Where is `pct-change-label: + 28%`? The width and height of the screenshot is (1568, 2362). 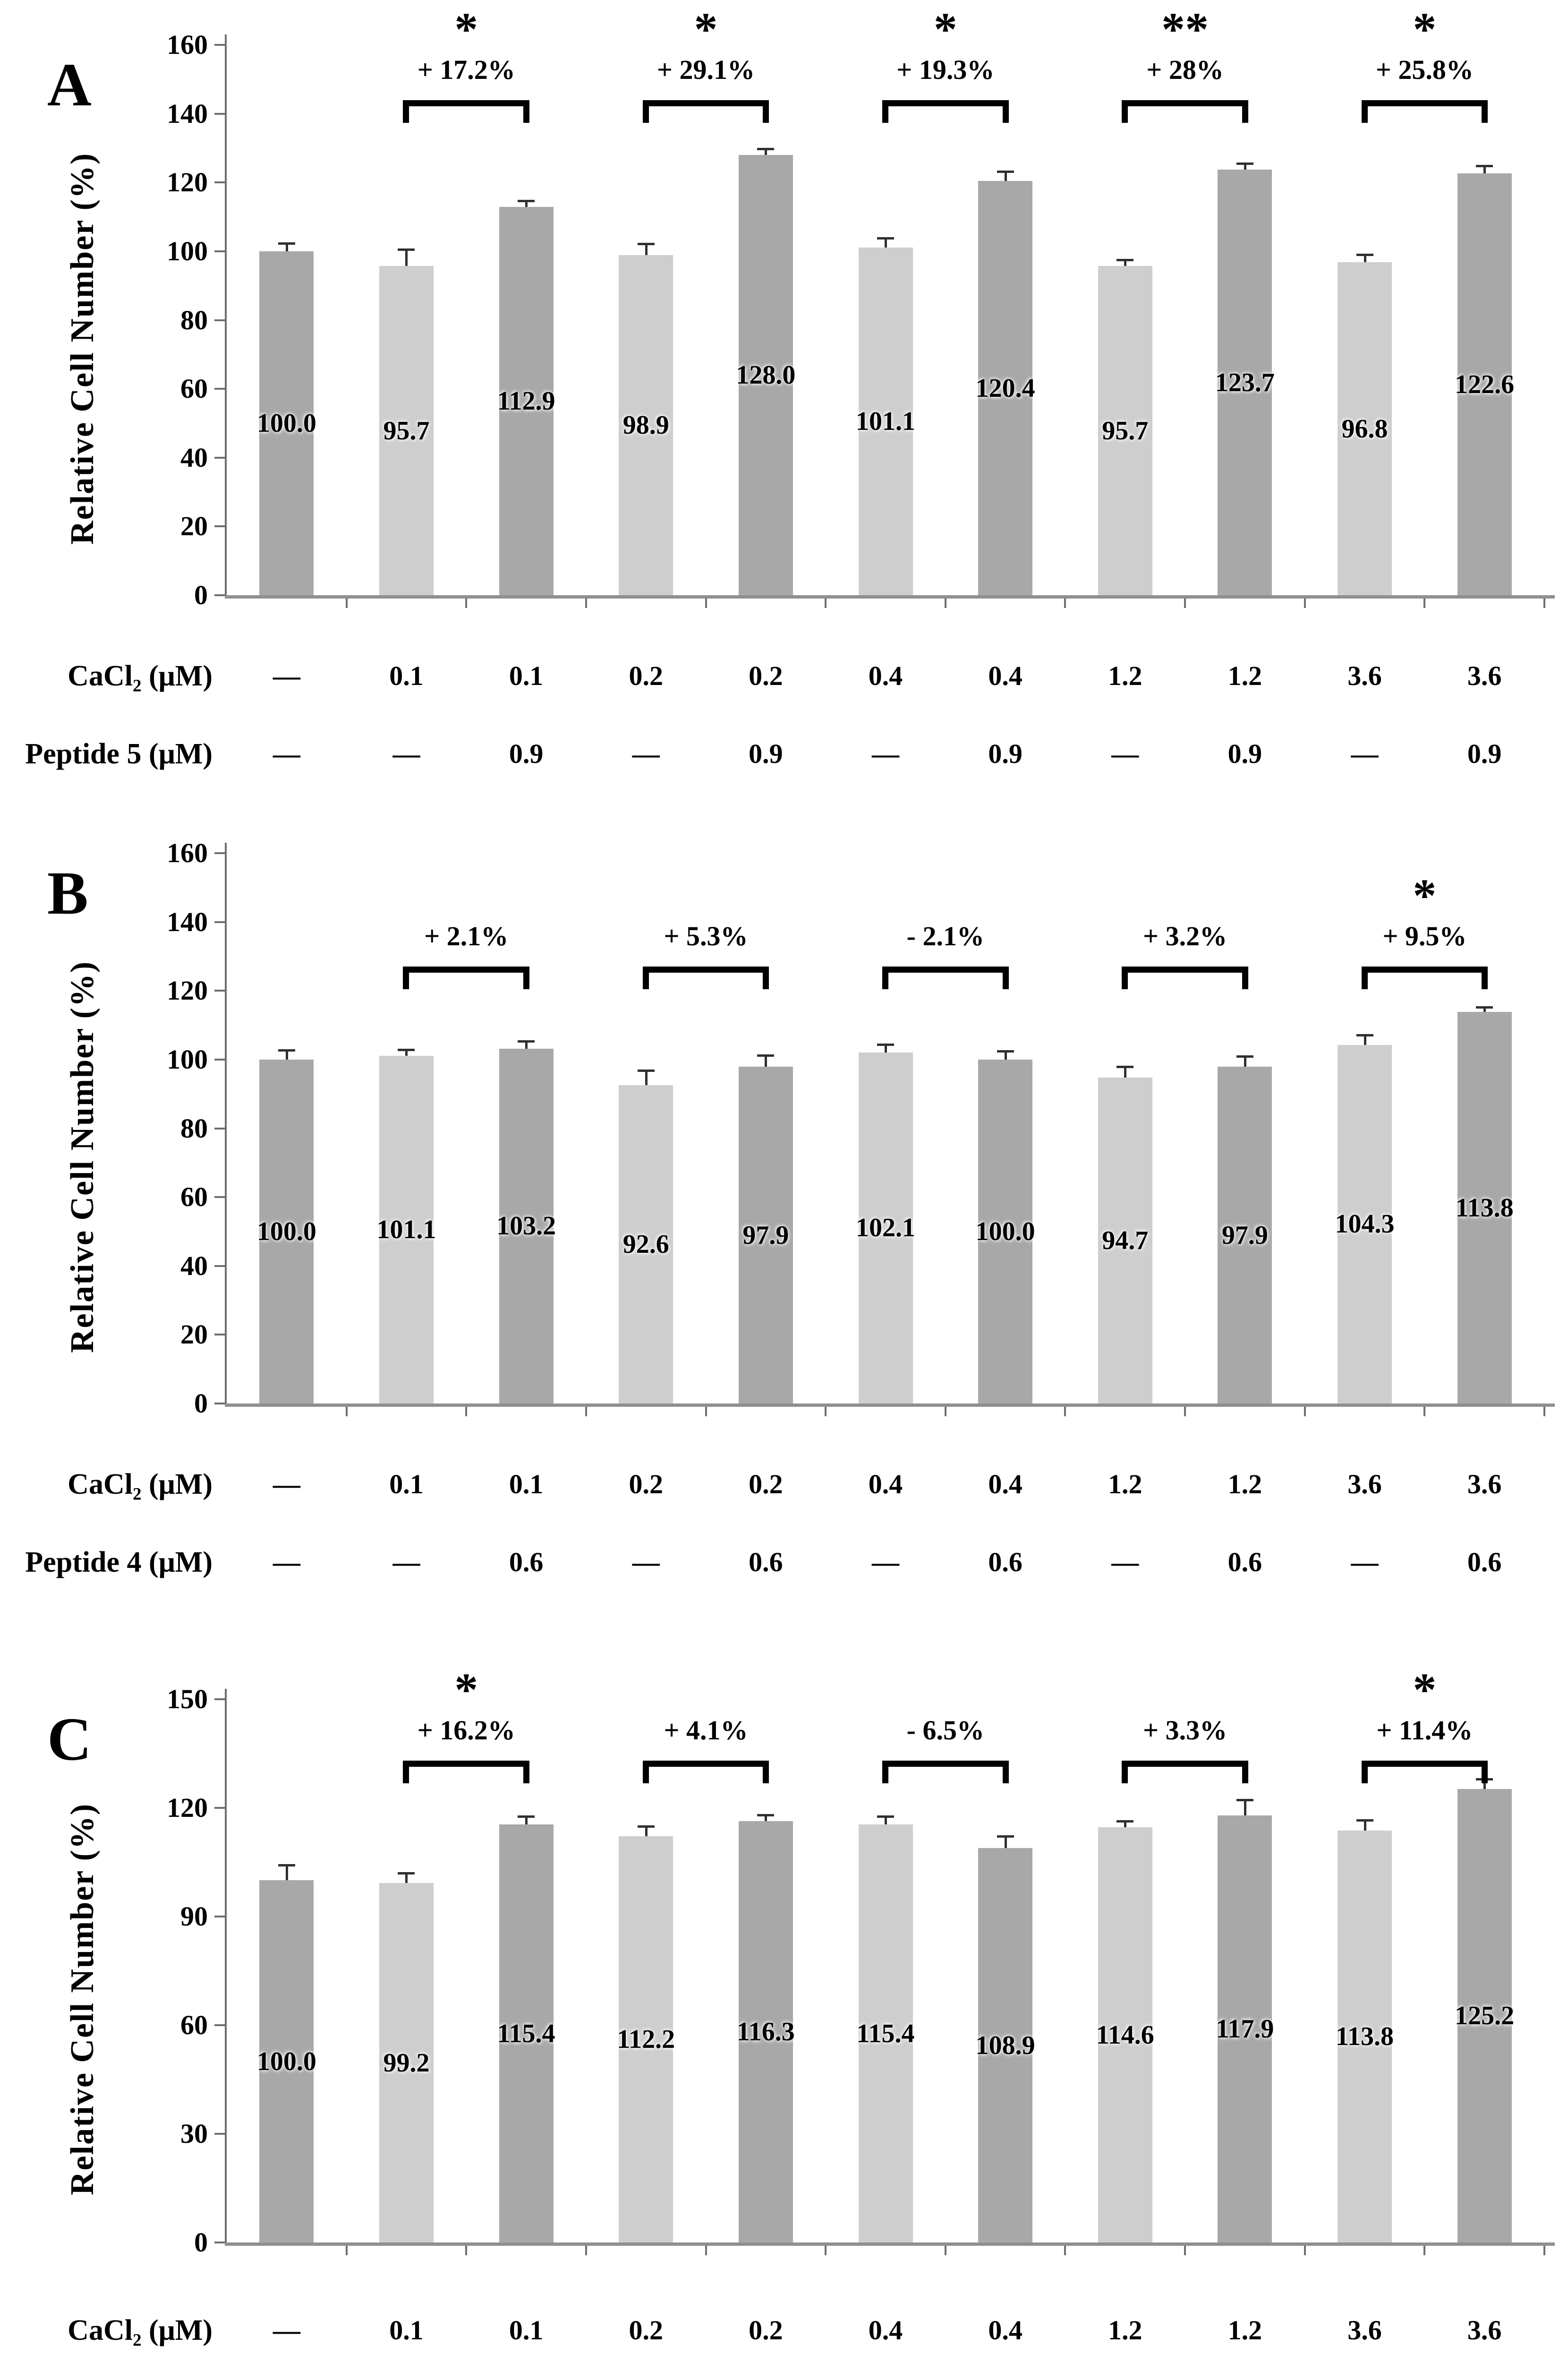 pct-change-label: + 28% is located at coordinates (1185, 69).